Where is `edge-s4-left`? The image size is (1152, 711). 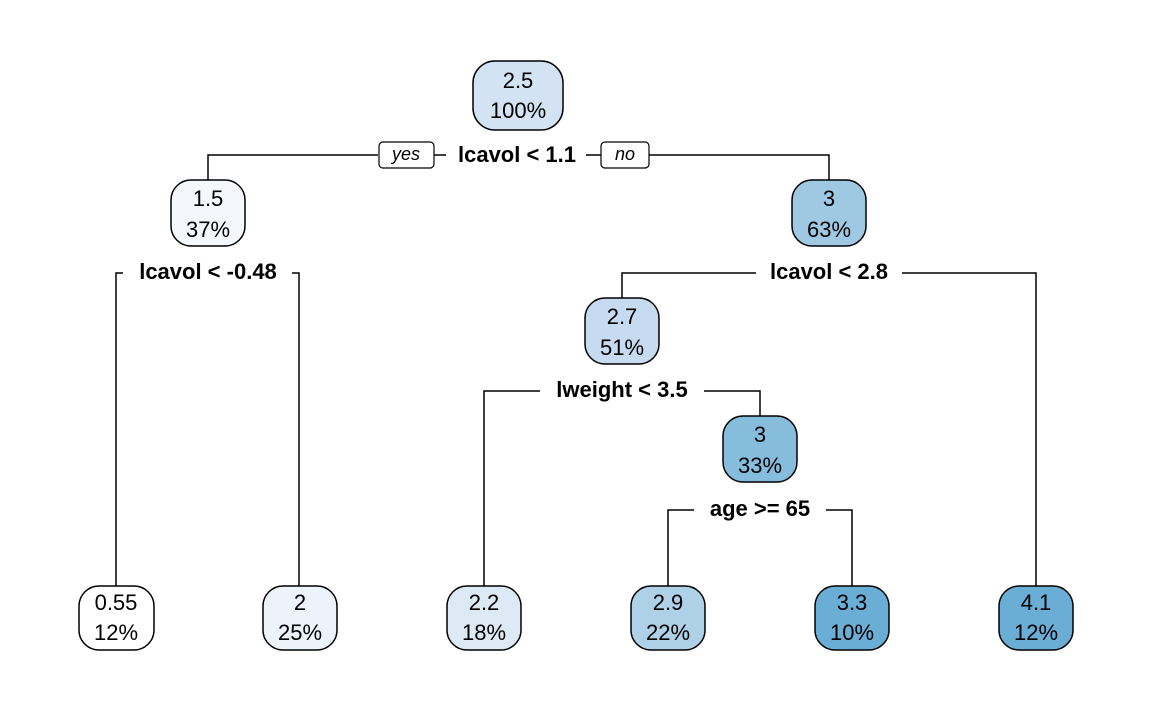 edge-s4-left is located at coordinates (511, 488).